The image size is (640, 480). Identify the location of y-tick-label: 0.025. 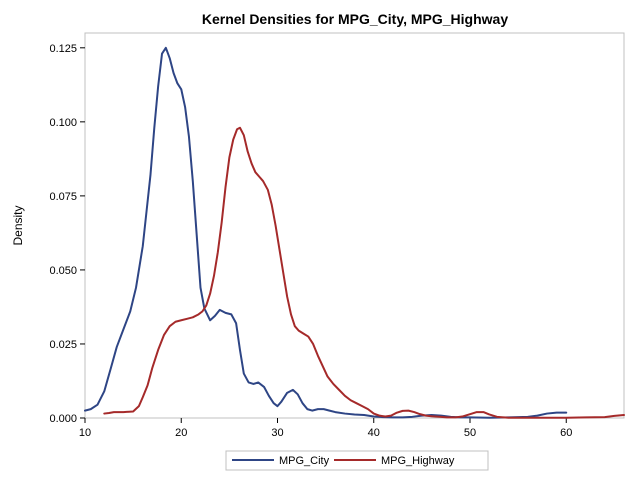
(63, 345).